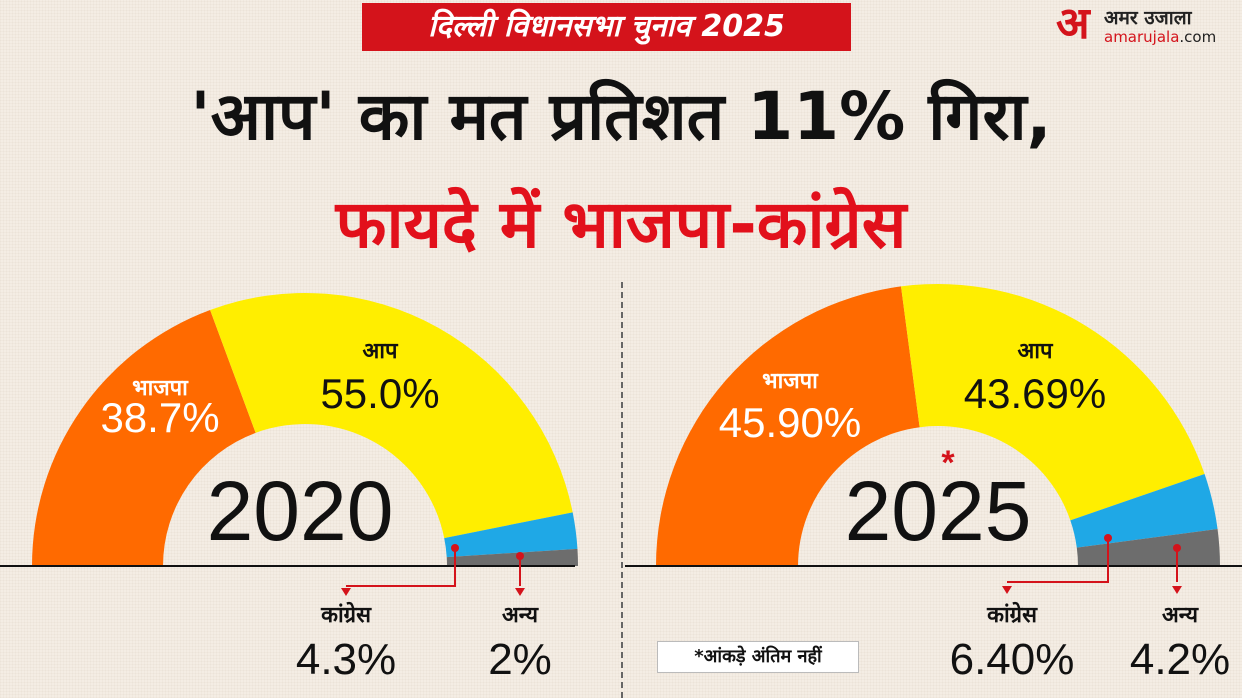 This screenshot has width=1242, height=698. I want to click on banner-title: दिल्ली विधानसभा चुनाव 2025, so click(606, 27).